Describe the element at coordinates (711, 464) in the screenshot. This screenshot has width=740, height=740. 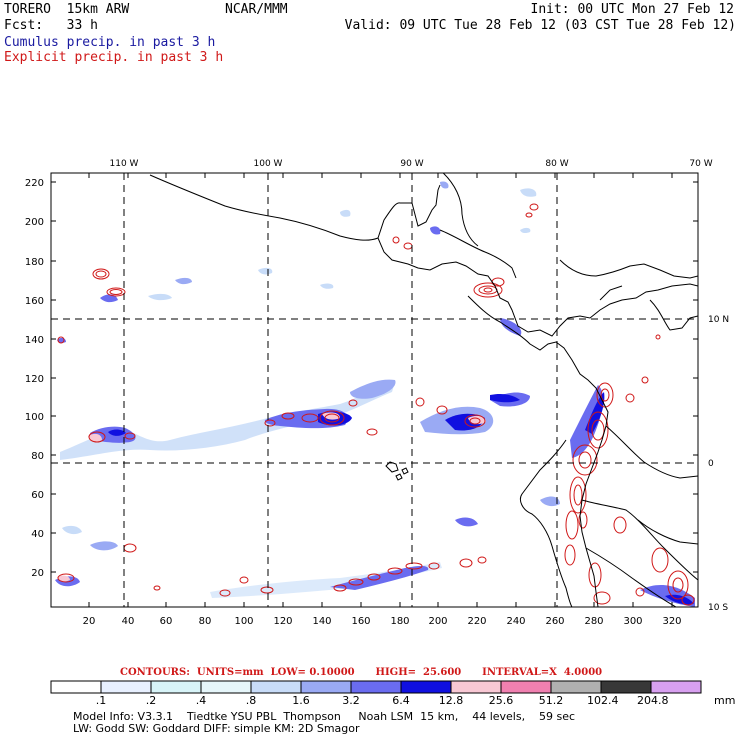
I see `lat-label: 0` at that location.